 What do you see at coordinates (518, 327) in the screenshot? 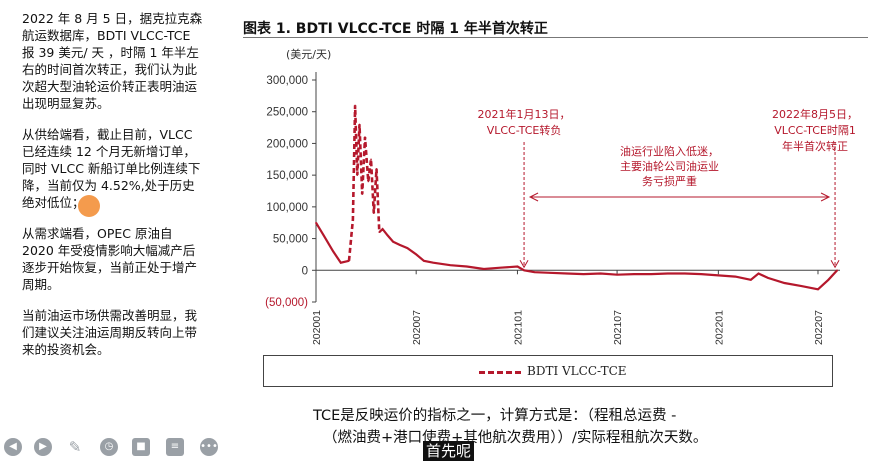
I see `x-tick-label: 202101` at bounding box center [518, 327].